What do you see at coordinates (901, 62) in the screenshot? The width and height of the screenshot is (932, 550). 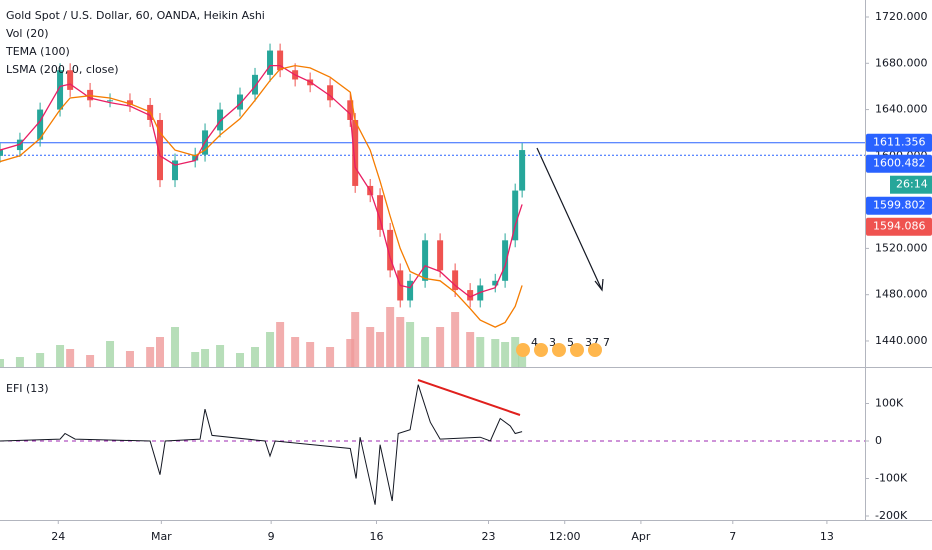 I see `y-tick-label: 1680.000` at bounding box center [901, 62].